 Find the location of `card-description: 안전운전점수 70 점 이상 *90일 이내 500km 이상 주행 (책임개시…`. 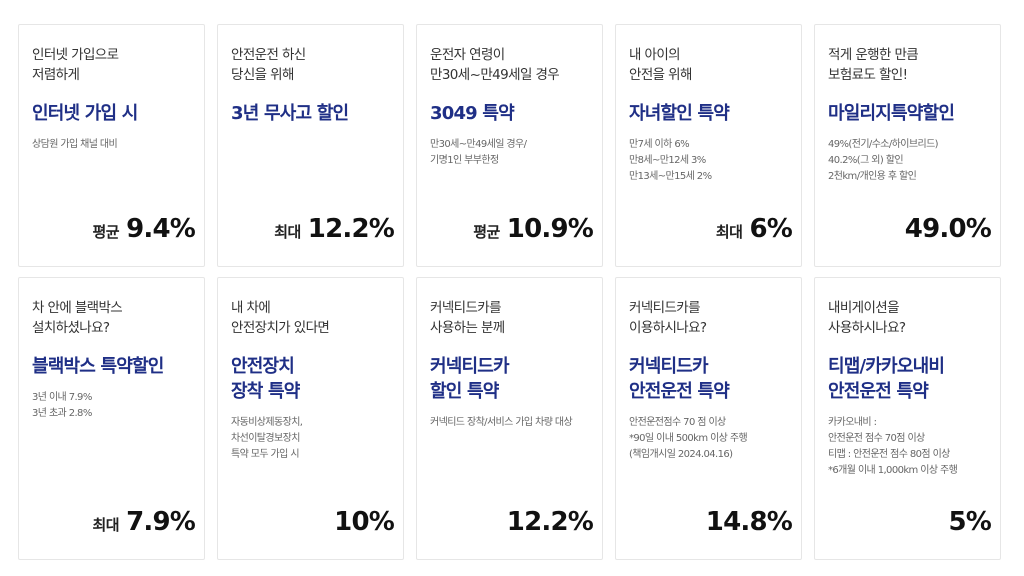

card-description: 안전운전점수 70 점 이상 *90일 이내 500km 이상 주행 (책임개시… is located at coordinates (688, 438).